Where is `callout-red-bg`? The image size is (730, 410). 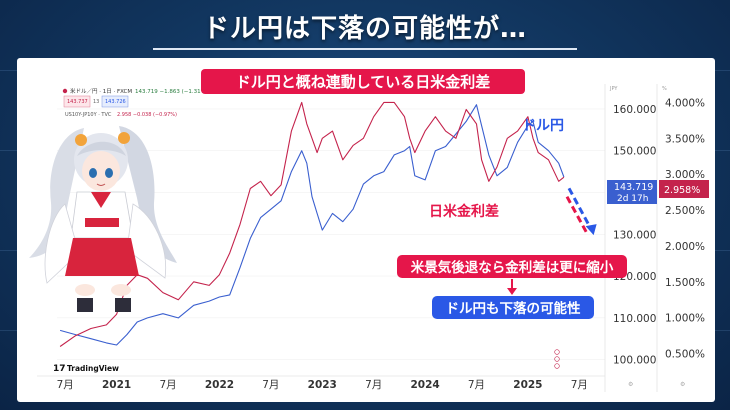 callout-red-bg is located at coordinates (512, 266).